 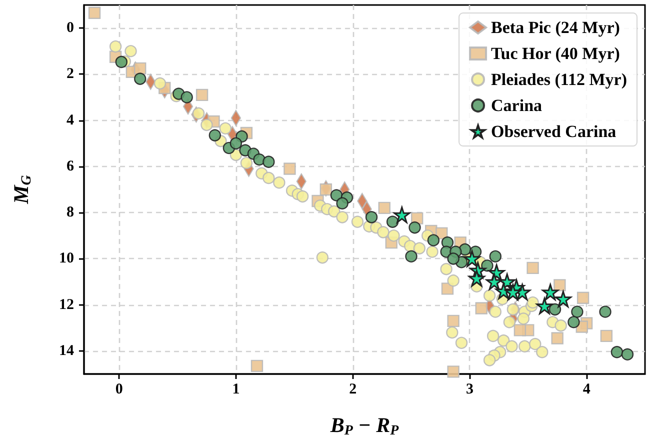 I want to click on x-tick-label: 3, so click(x=470, y=390).